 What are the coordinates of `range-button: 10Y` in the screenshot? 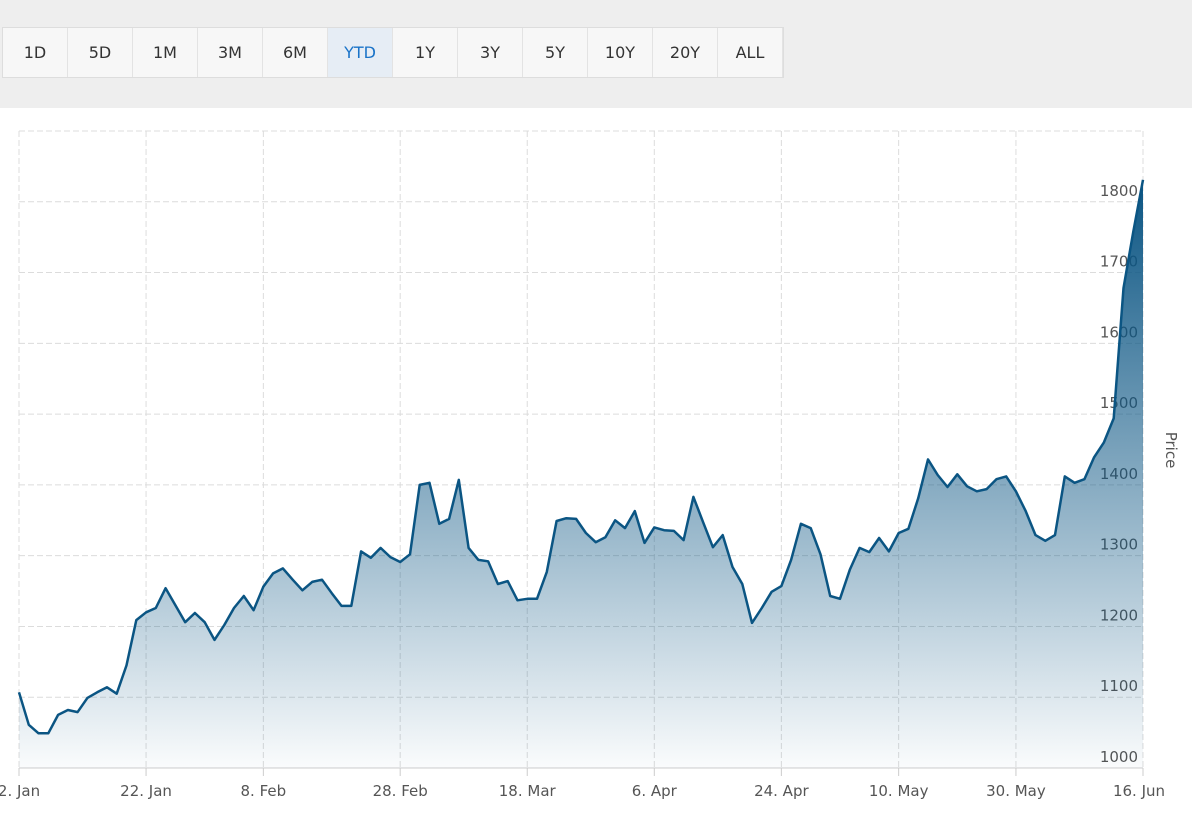 It's located at (620, 52).